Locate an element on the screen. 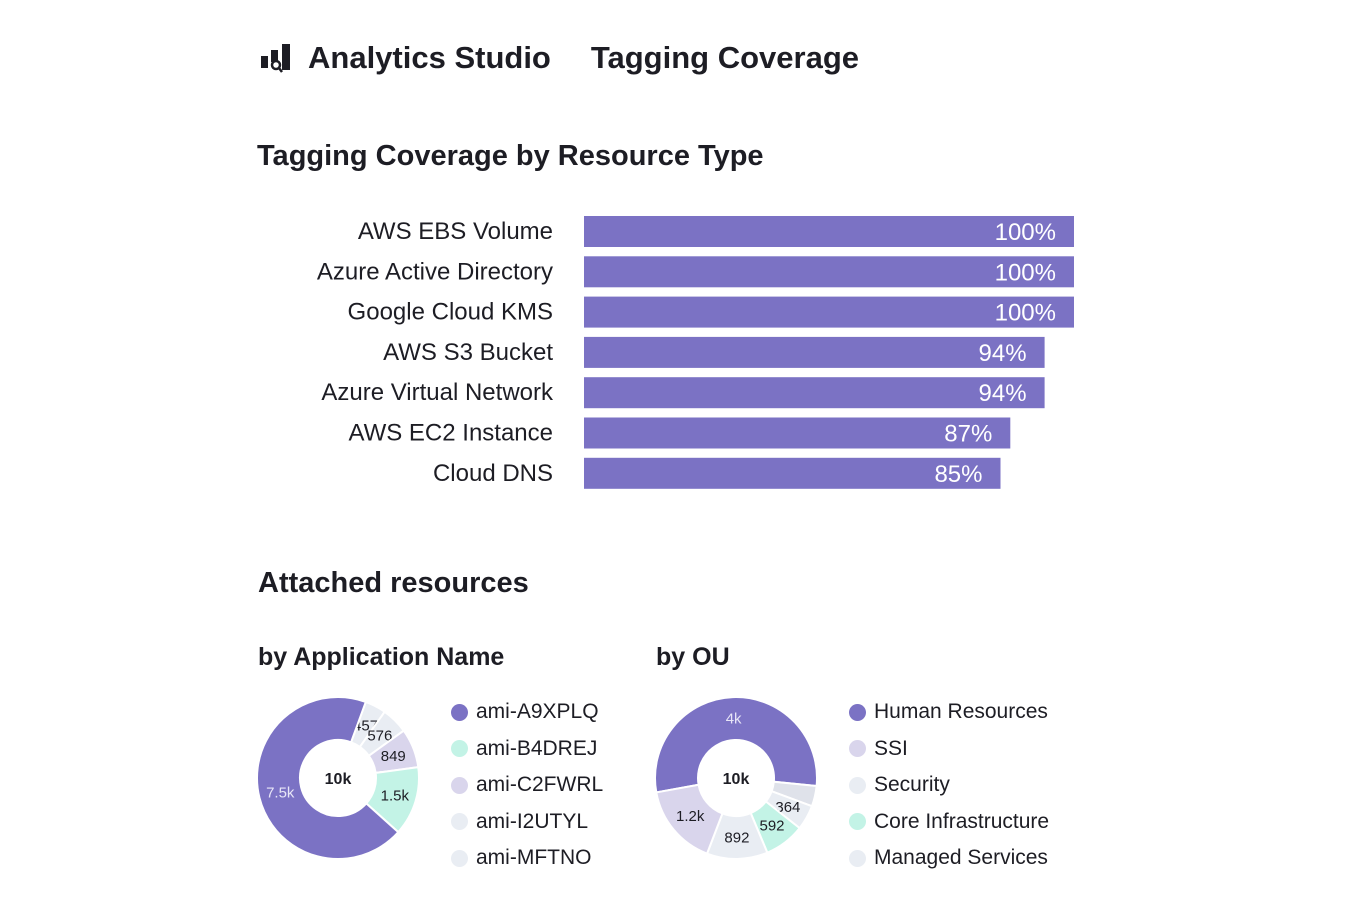 This screenshot has height=909, width=1352. donut-slice-label: 1.2k is located at coordinates (690, 816).